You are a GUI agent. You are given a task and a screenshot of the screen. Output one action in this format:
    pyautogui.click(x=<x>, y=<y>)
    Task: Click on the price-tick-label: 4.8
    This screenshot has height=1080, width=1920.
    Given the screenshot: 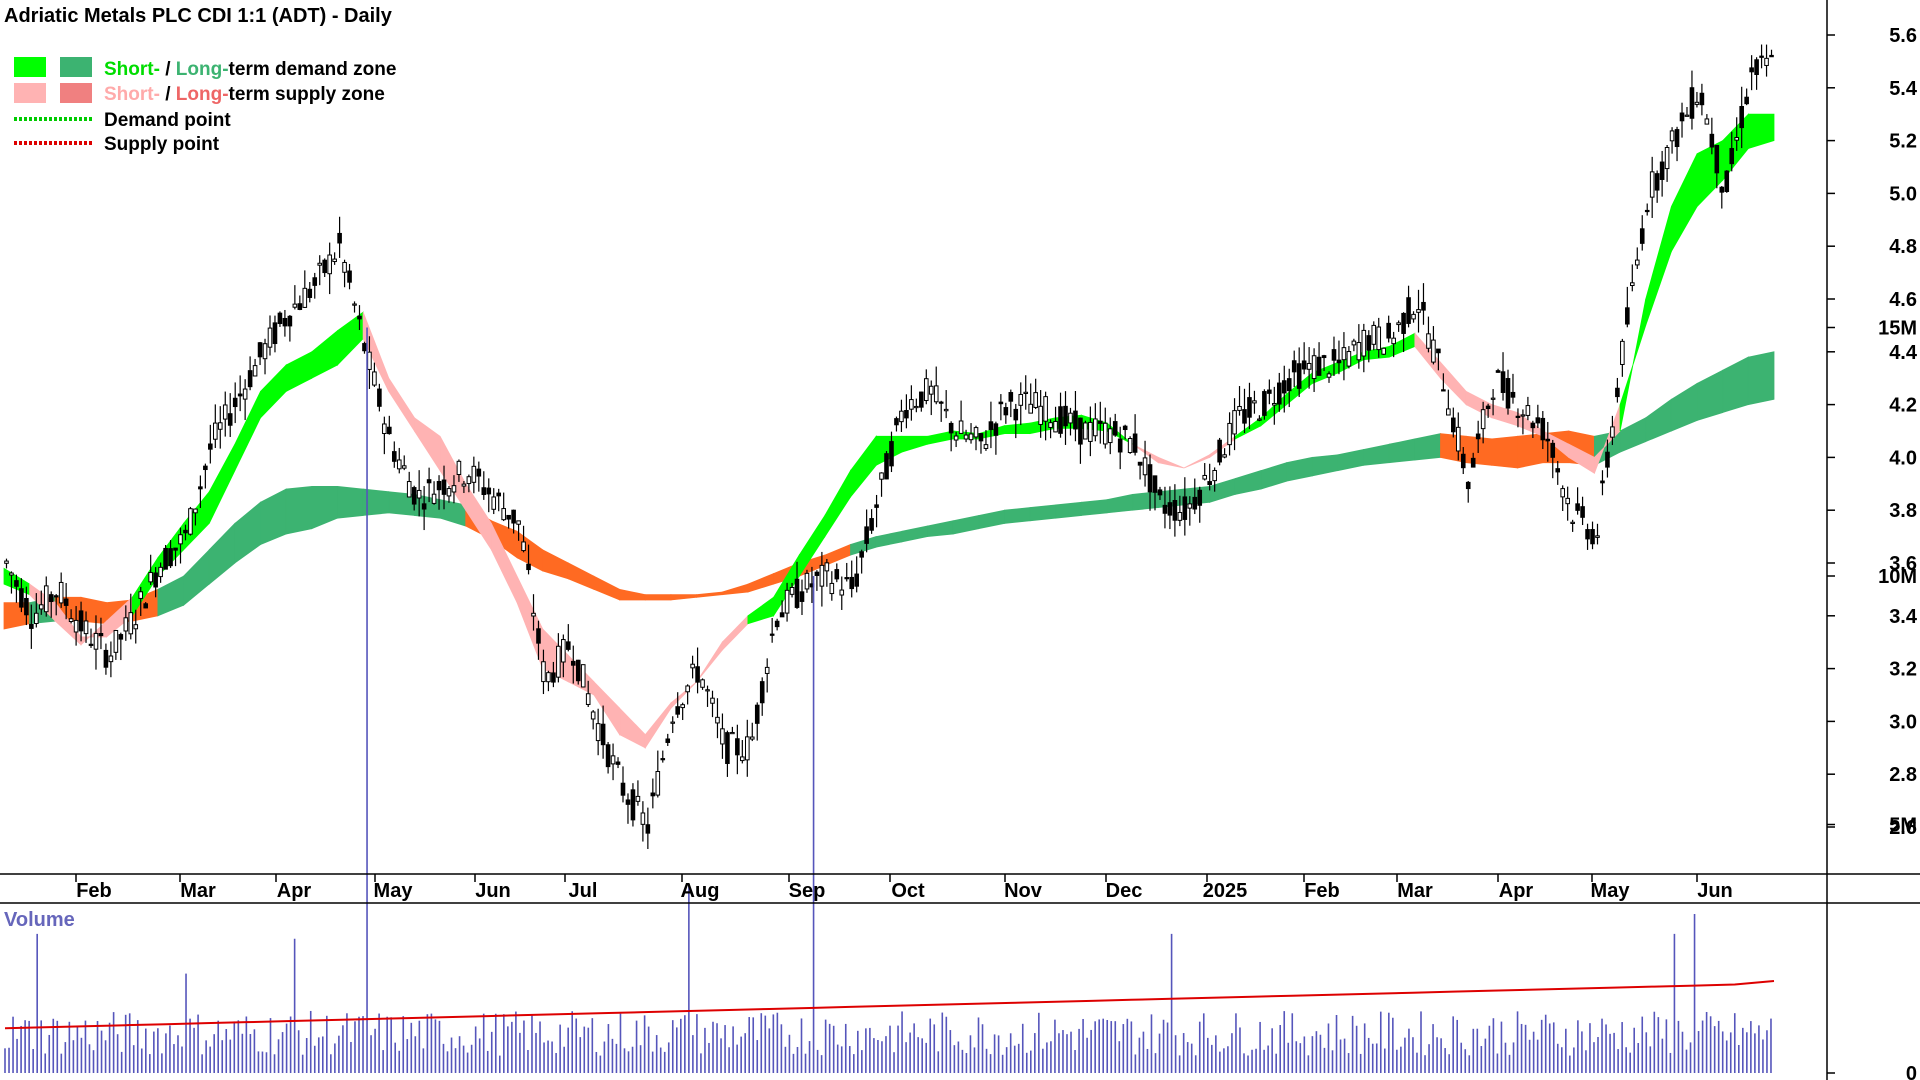 What is the action you would take?
    pyautogui.click(x=1903, y=247)
    